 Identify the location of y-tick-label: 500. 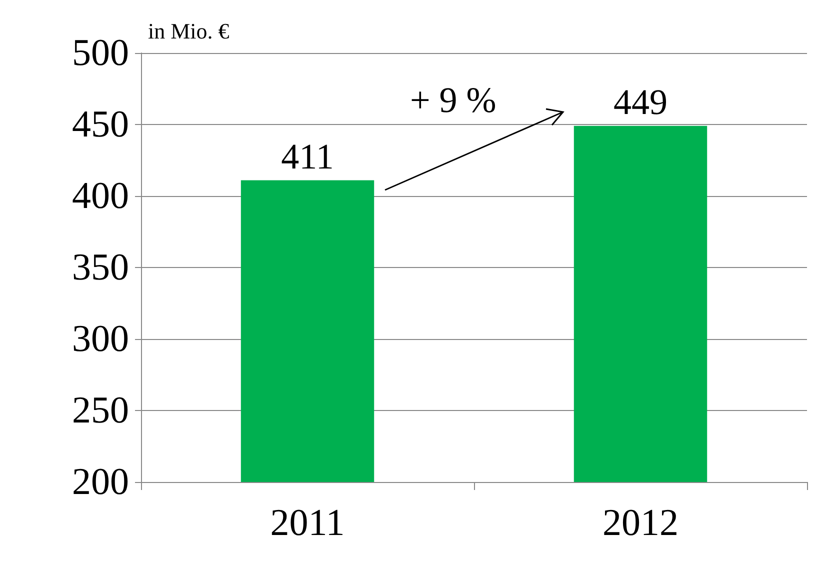
(100, 53).